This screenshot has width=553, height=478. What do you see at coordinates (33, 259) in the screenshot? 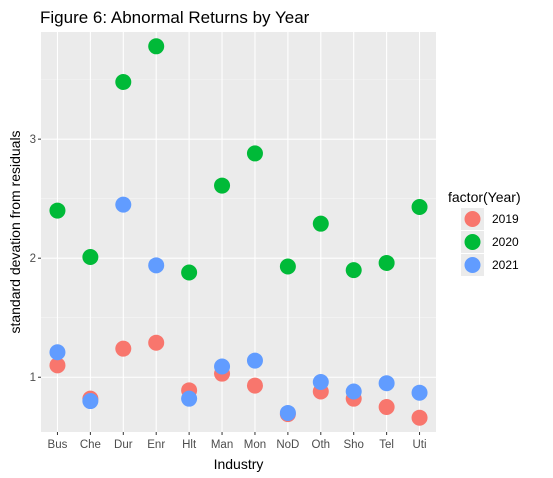
I see `y-tick-label: 2` at bounding box center [33, 259].